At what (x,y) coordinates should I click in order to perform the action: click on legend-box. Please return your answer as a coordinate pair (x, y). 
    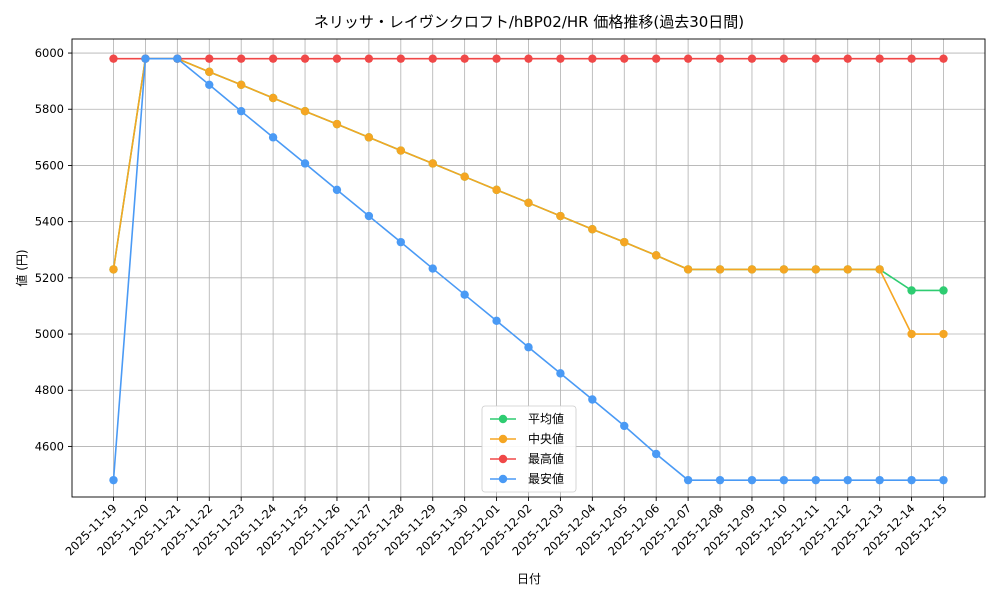
    Looking at the image, I should click on (529, 449).